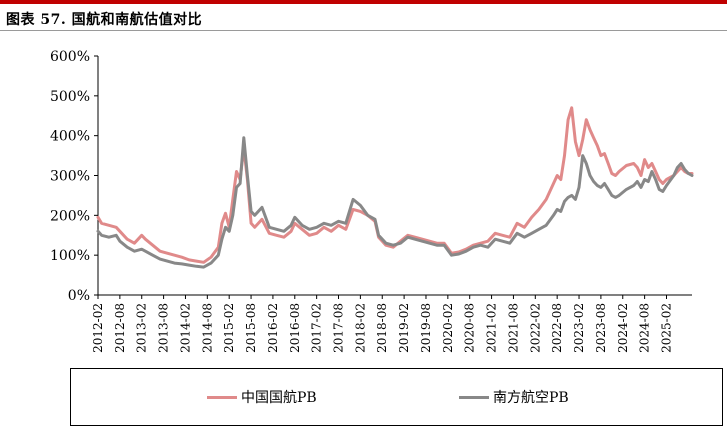 This screenshot has width=727, height=436. I want to click on top-accent-rule, so click(363, 2).